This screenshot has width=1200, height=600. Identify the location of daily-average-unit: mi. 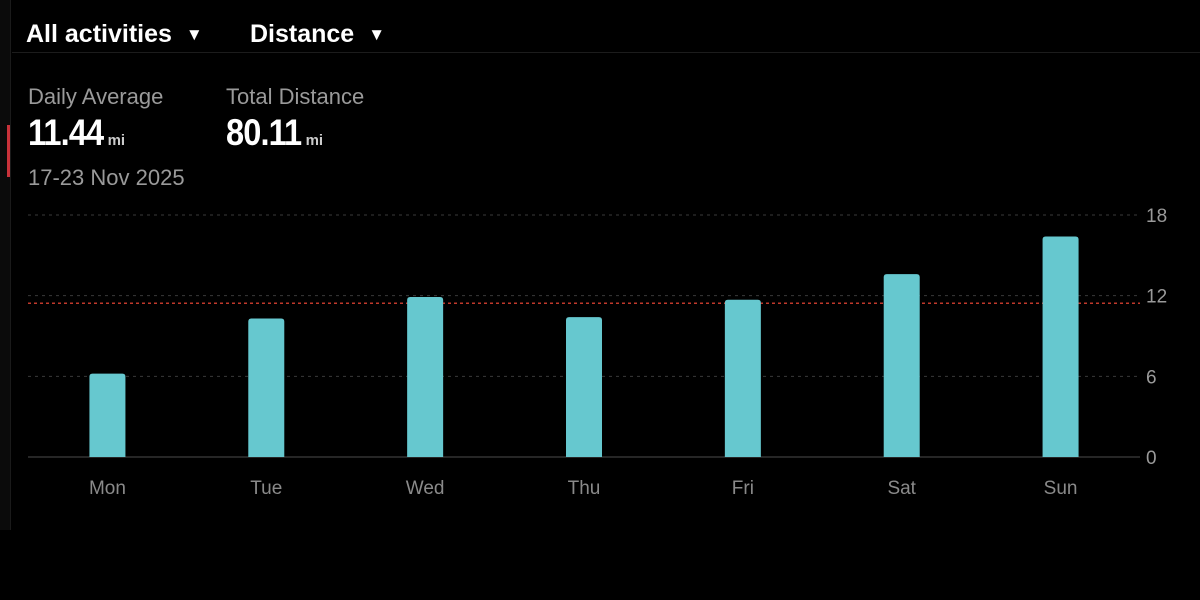
(116, 140).